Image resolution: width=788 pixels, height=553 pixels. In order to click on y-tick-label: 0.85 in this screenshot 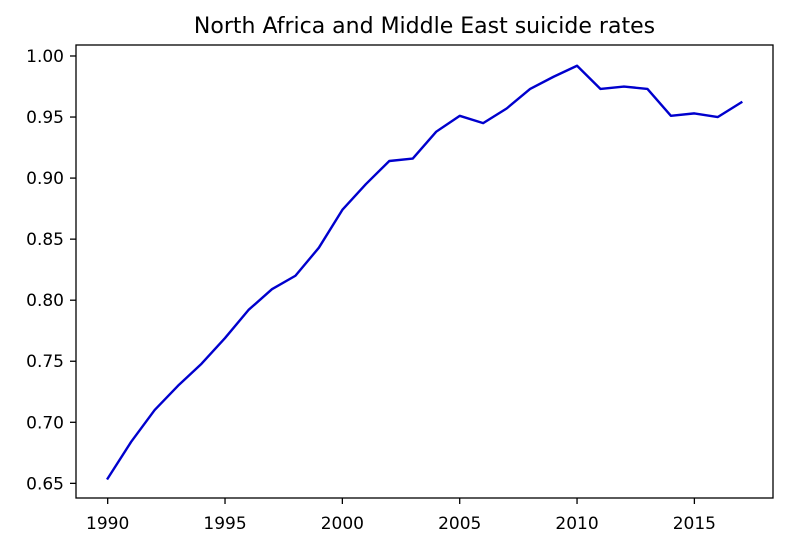, I will do `click(45, 240)`.